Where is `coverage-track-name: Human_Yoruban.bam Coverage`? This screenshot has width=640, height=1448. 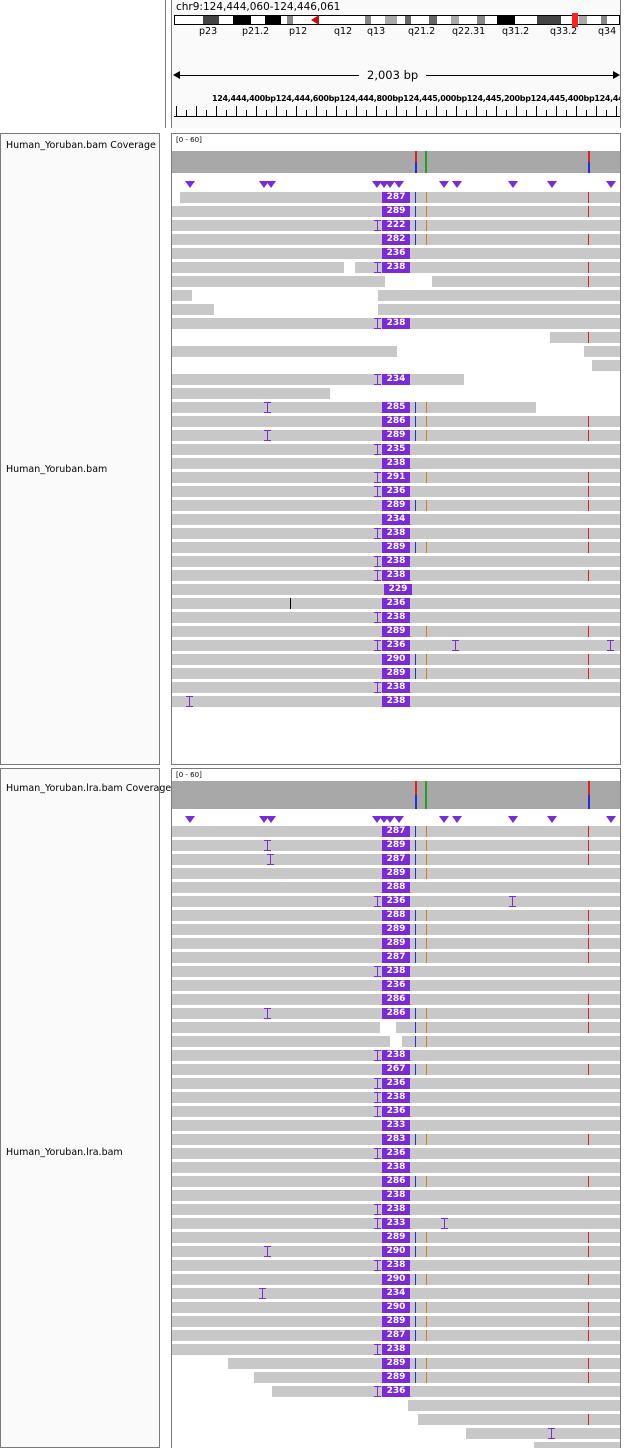
coverage-track-name: Human_Yoruban.bam Coverage is located at coordinates (81, 145).